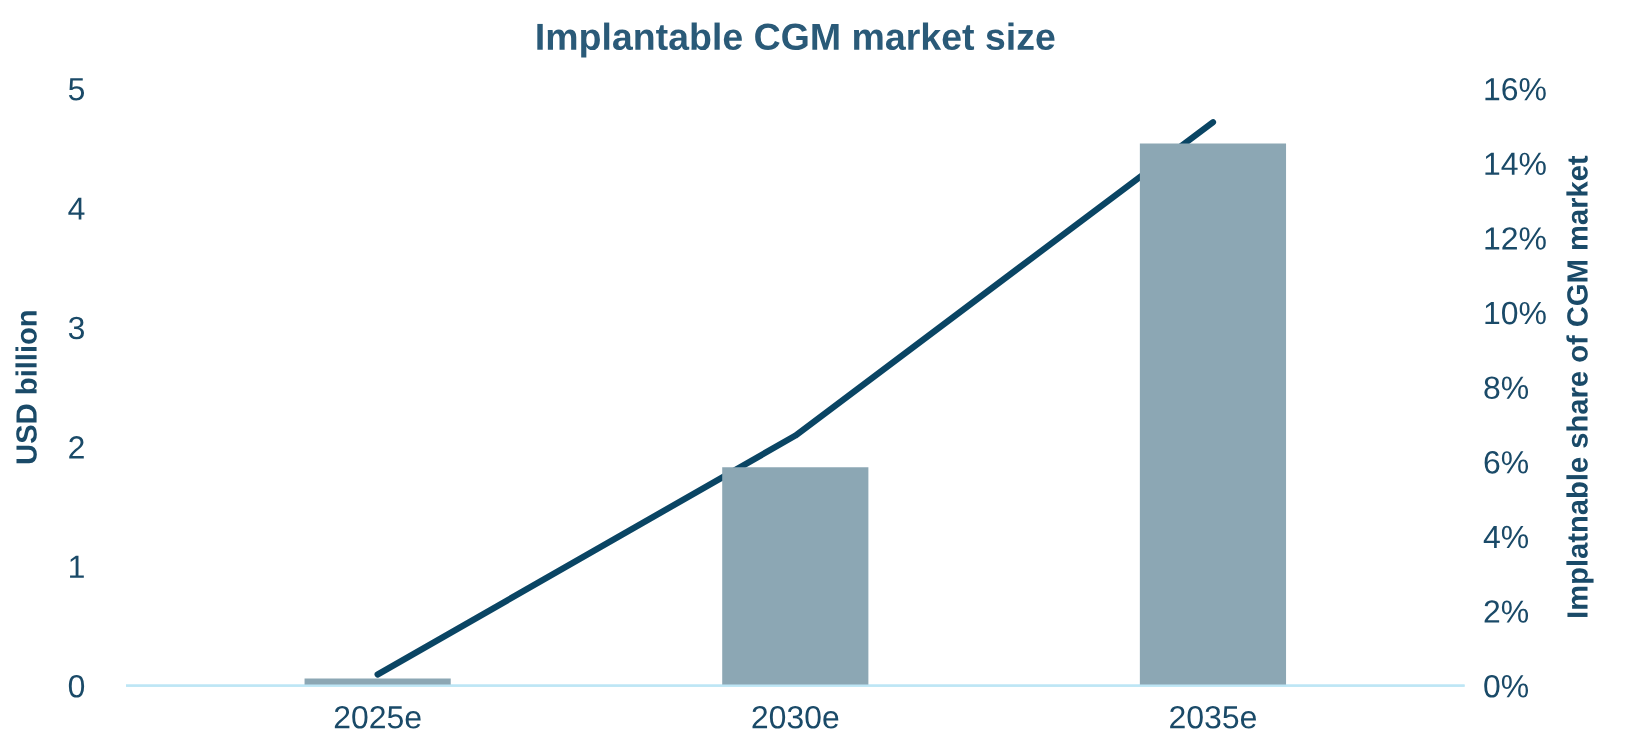 This screenshot has height=751, width=1650. Describe the element at coordinates (76, 447) in the screenshot. I see `y-tick-label: 2` at that location.